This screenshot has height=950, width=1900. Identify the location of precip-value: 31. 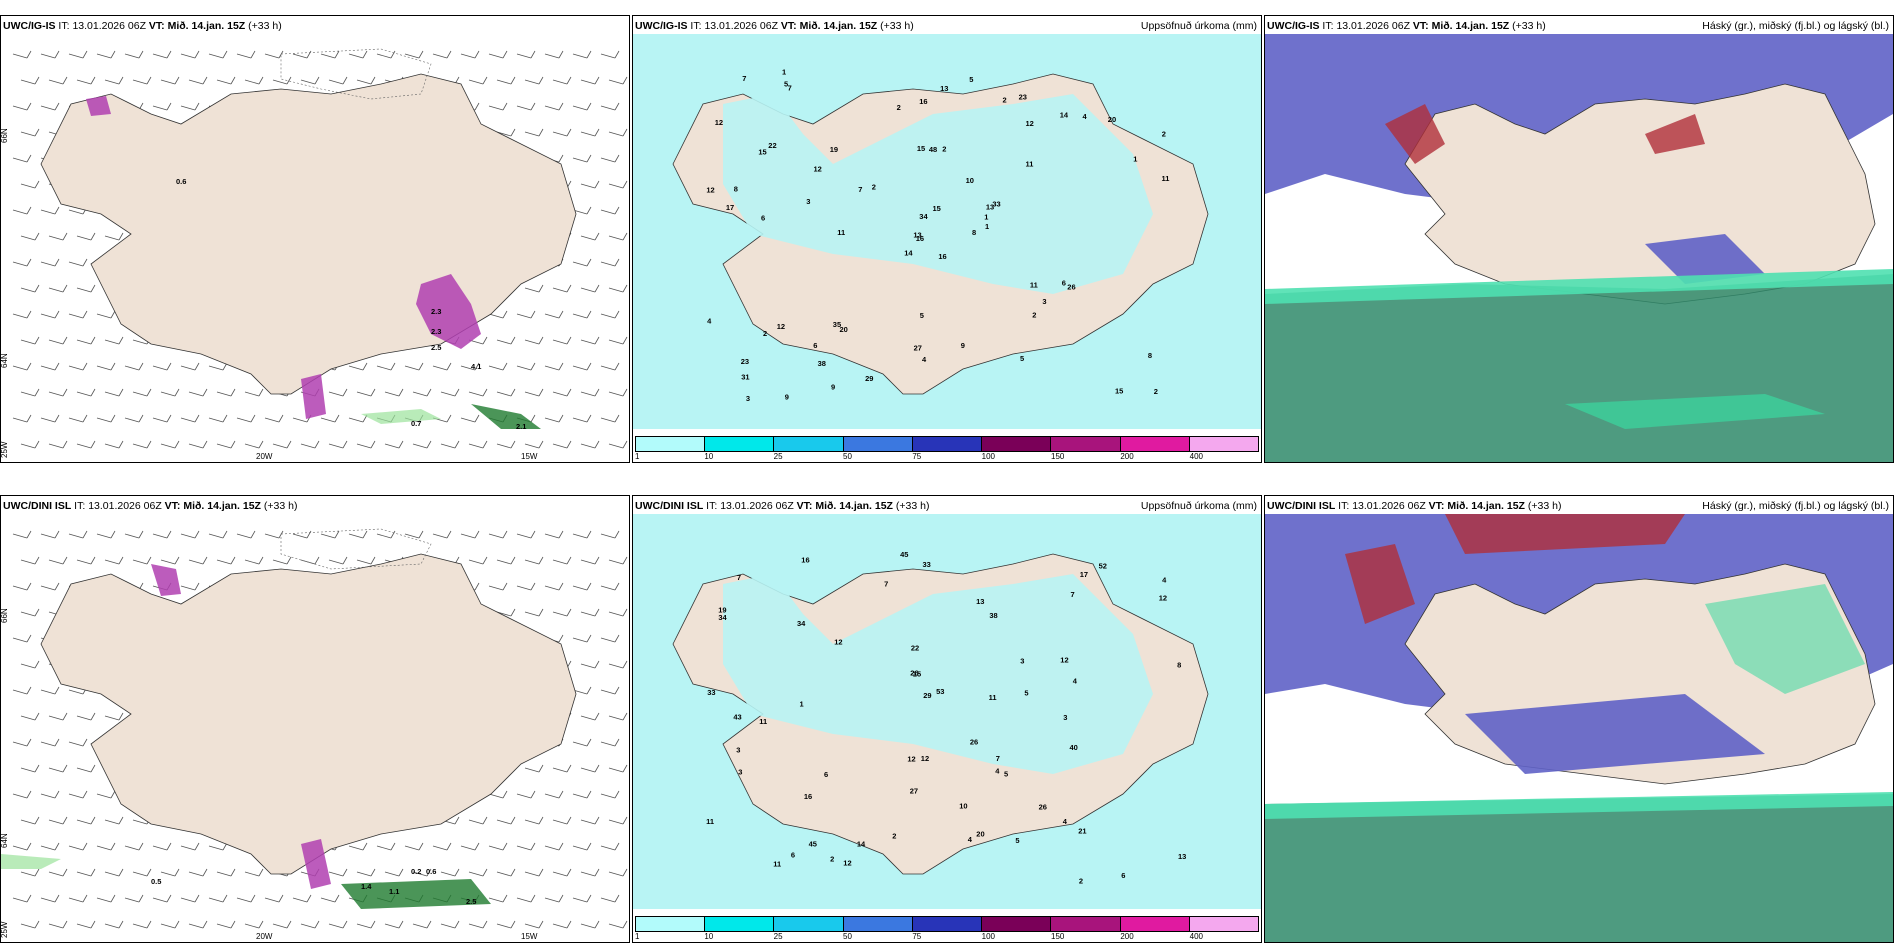
(745, 377).